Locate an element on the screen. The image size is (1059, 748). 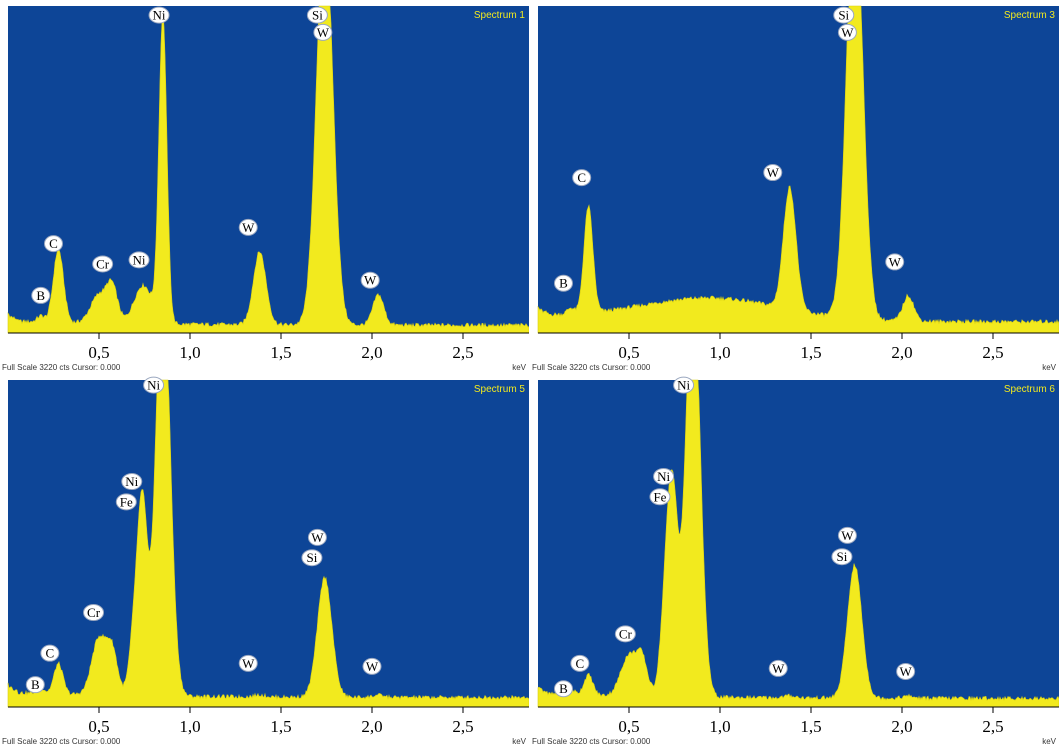
spectrum-title: Spectrum 6 is located at coordinates (1030, 389).